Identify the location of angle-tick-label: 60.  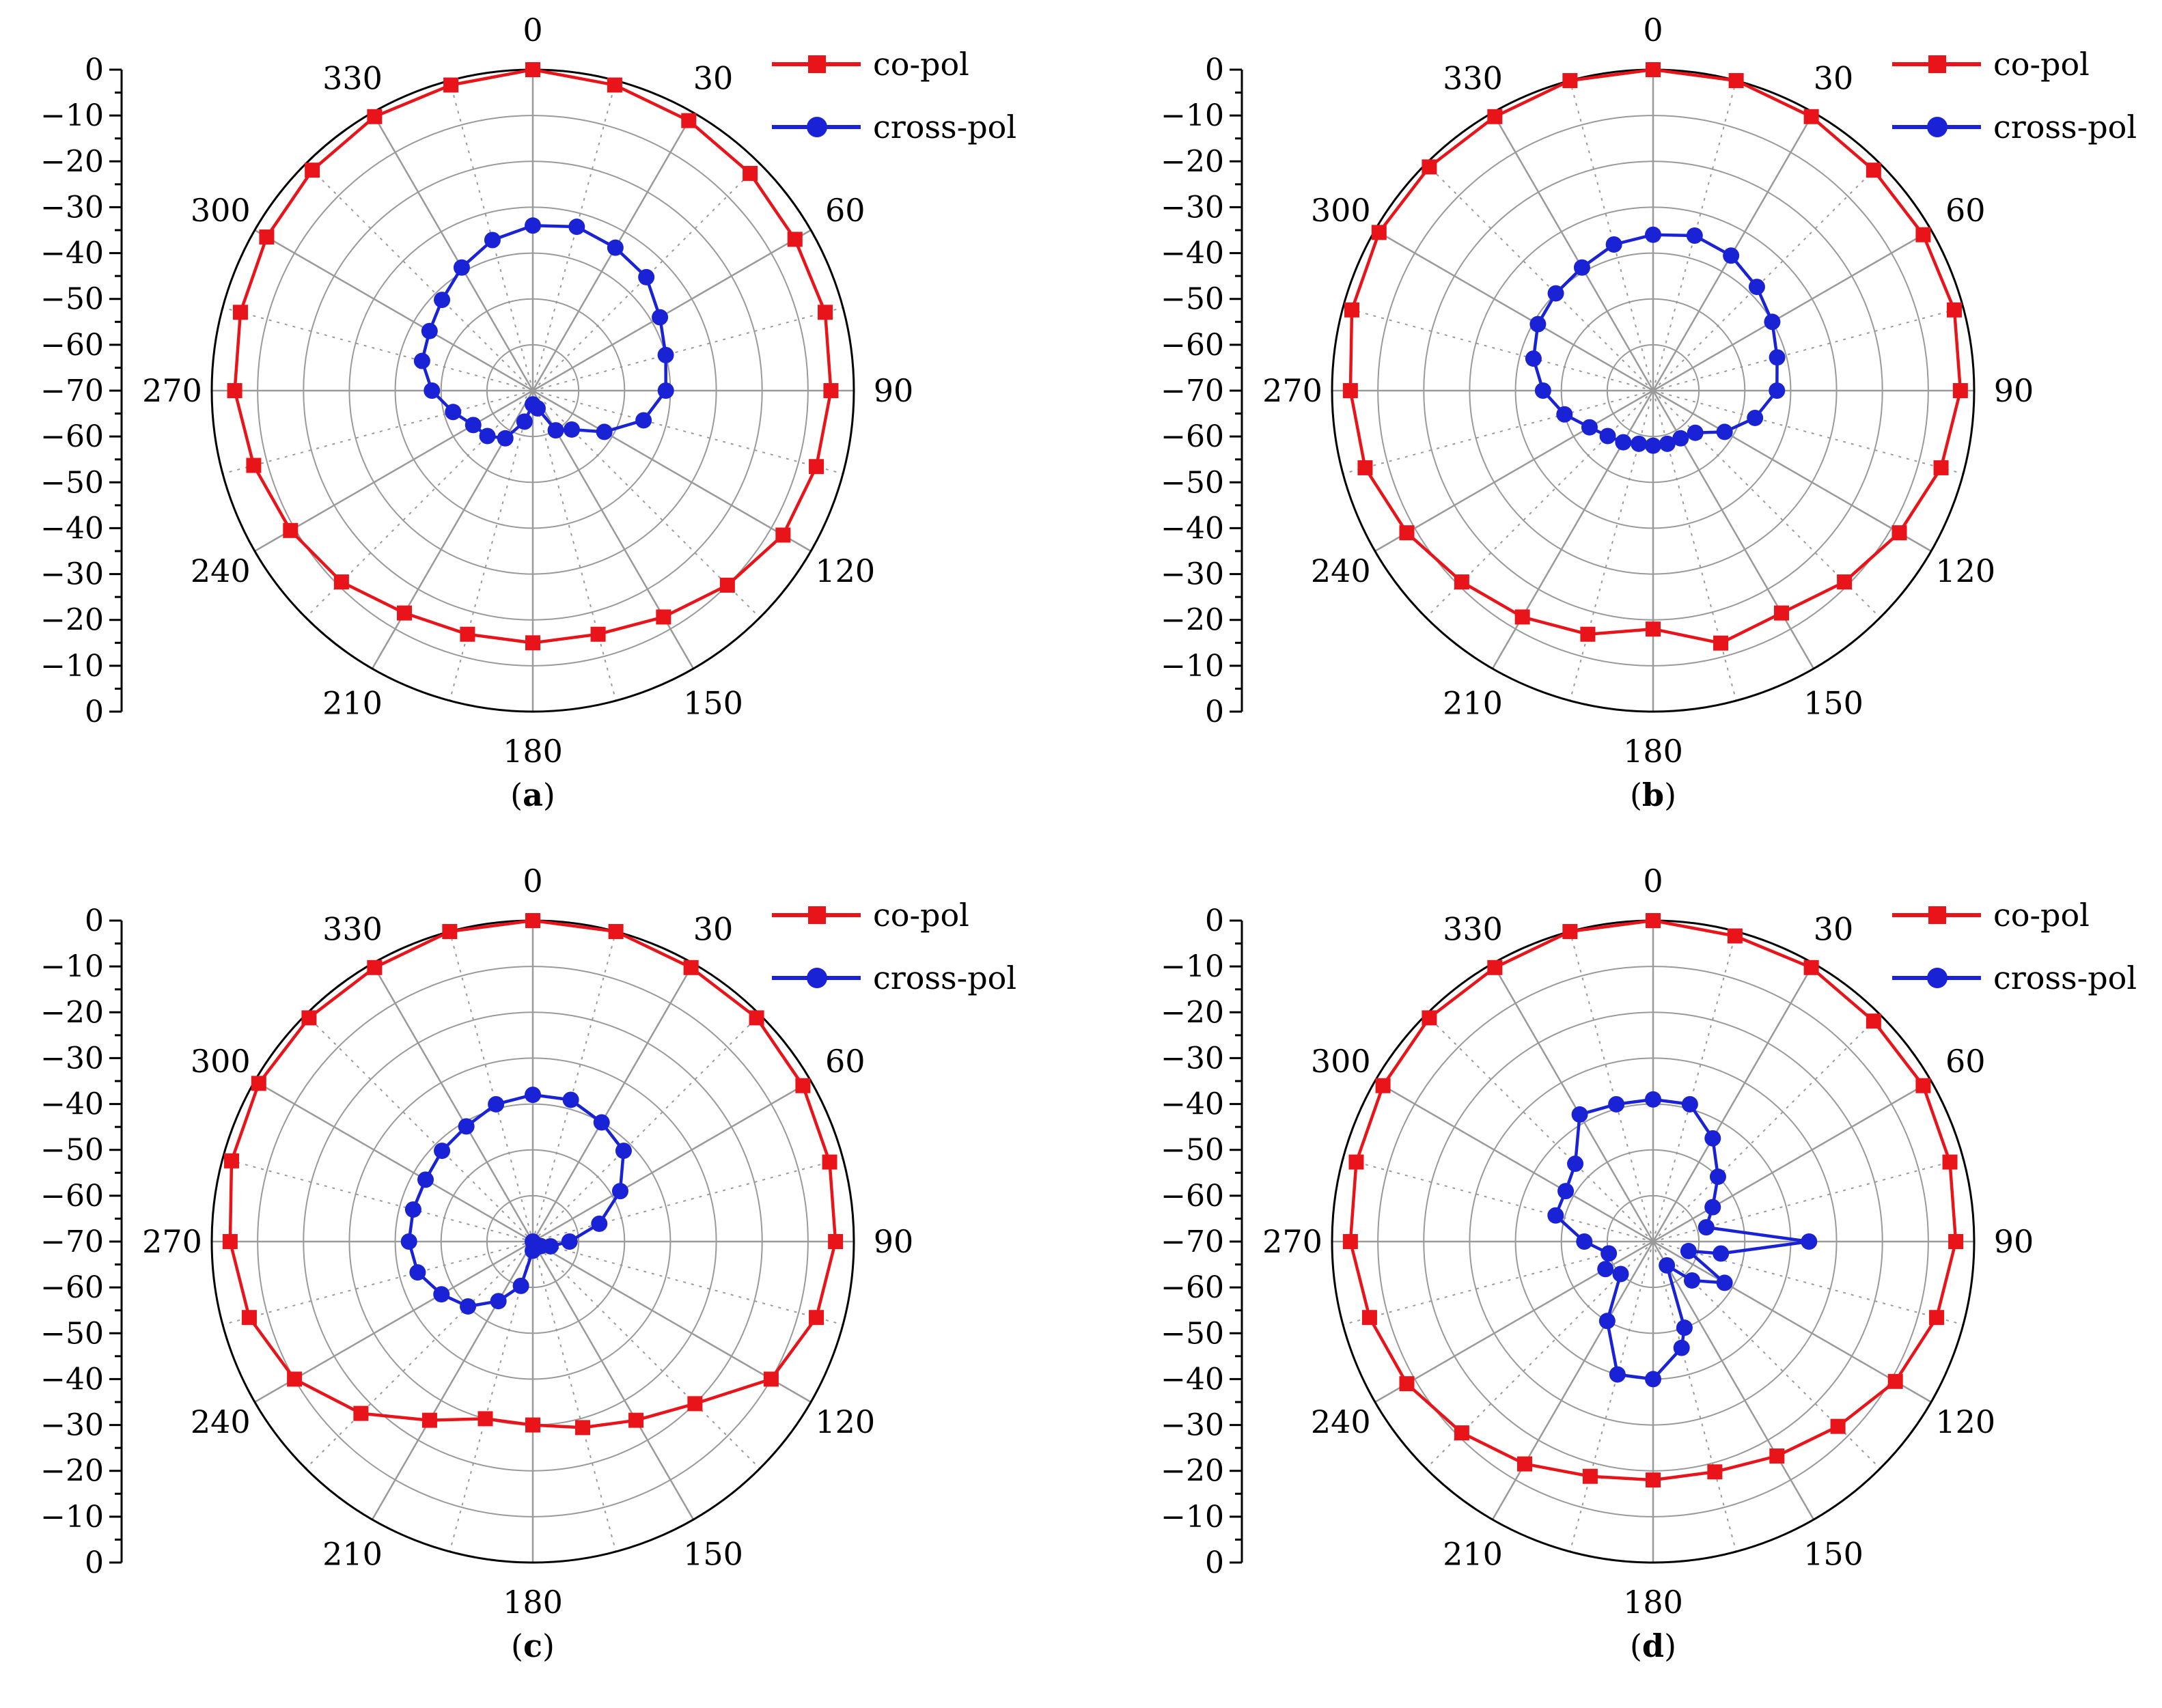
(1965, 210).